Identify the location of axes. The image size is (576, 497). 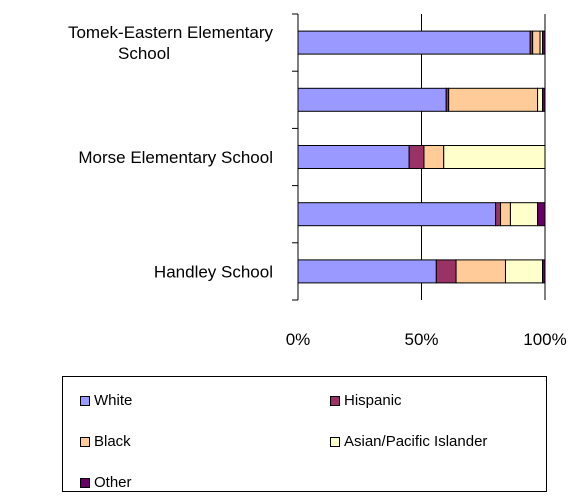
(295, 157).